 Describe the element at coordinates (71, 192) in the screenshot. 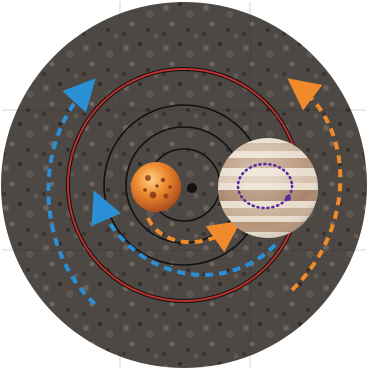

I see `outer-left-arrow` at that location.